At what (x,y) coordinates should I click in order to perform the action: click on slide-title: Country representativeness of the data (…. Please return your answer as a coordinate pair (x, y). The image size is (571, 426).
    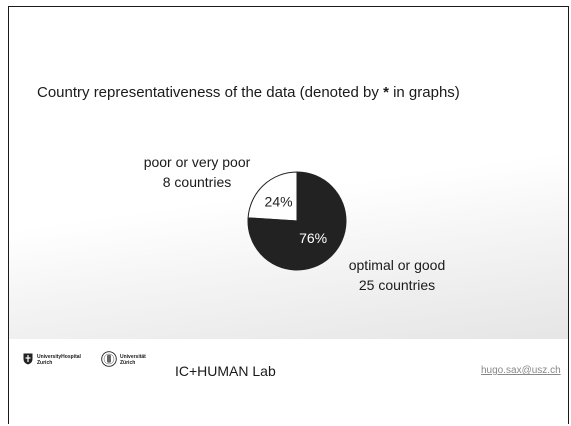
    Looking at the image, I should click on (248, 92).